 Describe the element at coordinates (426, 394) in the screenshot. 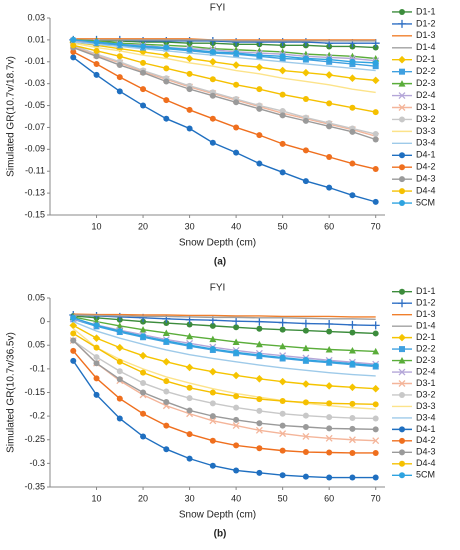

I see `legend-label: D3-2` at that location.